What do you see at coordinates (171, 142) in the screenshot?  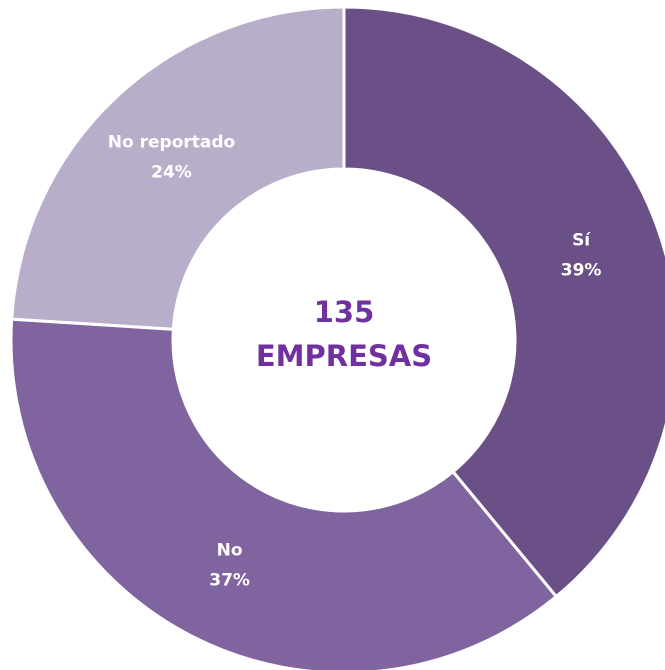 I see `slice-name: No reportado` at bounding box center [171, 142].